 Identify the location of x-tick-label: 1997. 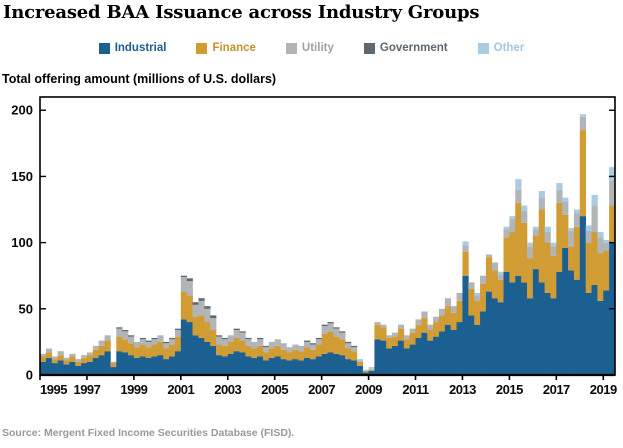
(86, 389).